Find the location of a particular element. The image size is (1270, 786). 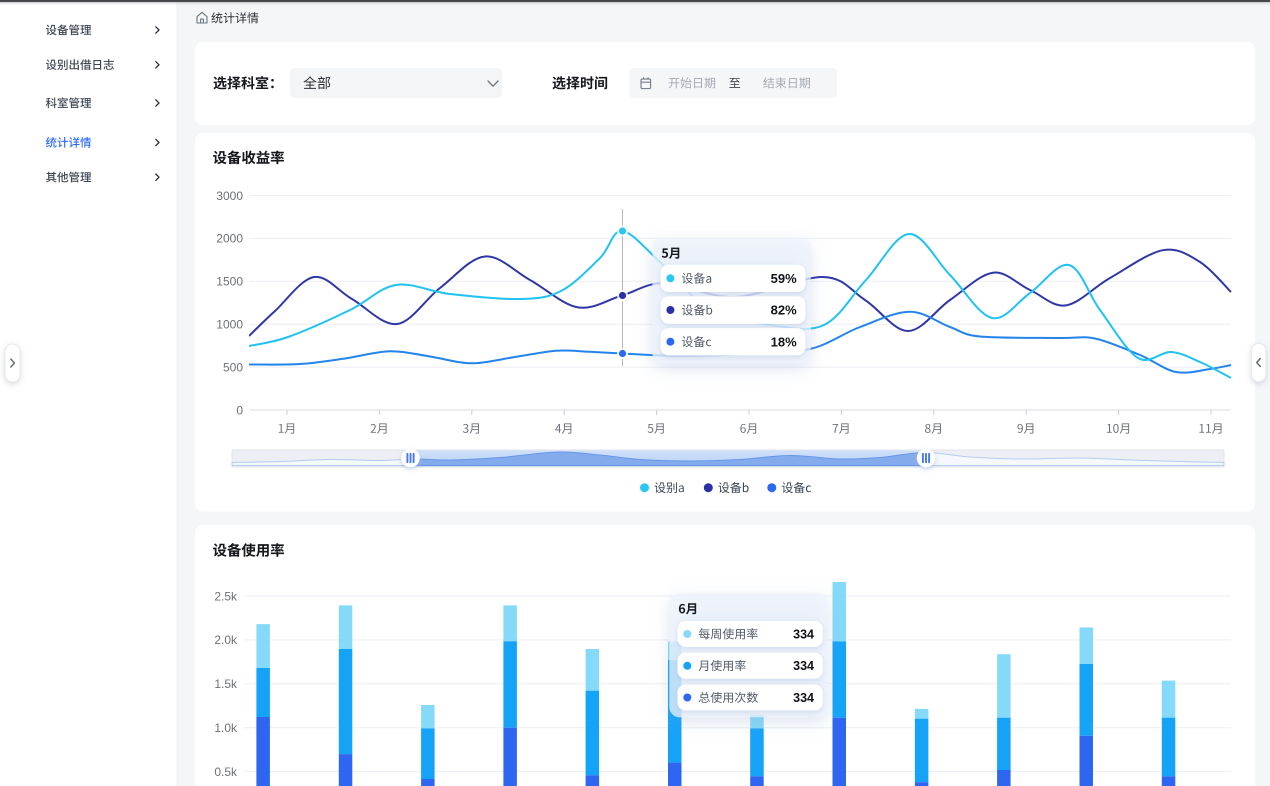

svg-text: 82% is located at coordinates (784, 310).